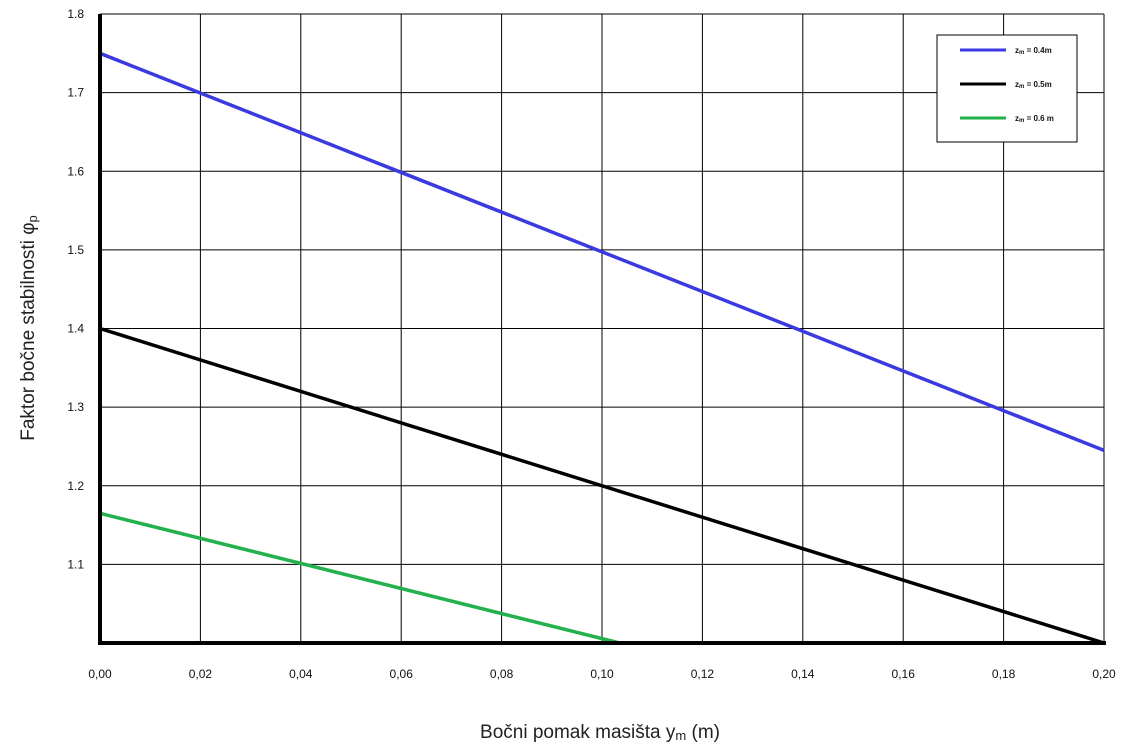 This screenshot has width=1130, height=744. Describe the element at coordinates (75, 407) in the screenshot. I see `y-tick-label: 1.3` at that location.